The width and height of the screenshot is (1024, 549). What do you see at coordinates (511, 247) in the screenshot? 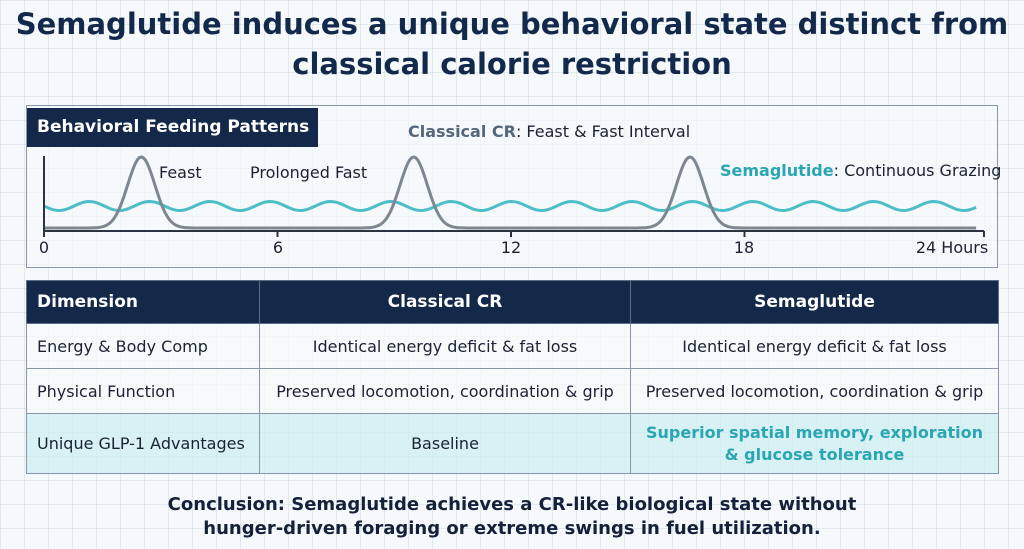
I see `x-tick-label: 12` at bounding box center [511, 247].